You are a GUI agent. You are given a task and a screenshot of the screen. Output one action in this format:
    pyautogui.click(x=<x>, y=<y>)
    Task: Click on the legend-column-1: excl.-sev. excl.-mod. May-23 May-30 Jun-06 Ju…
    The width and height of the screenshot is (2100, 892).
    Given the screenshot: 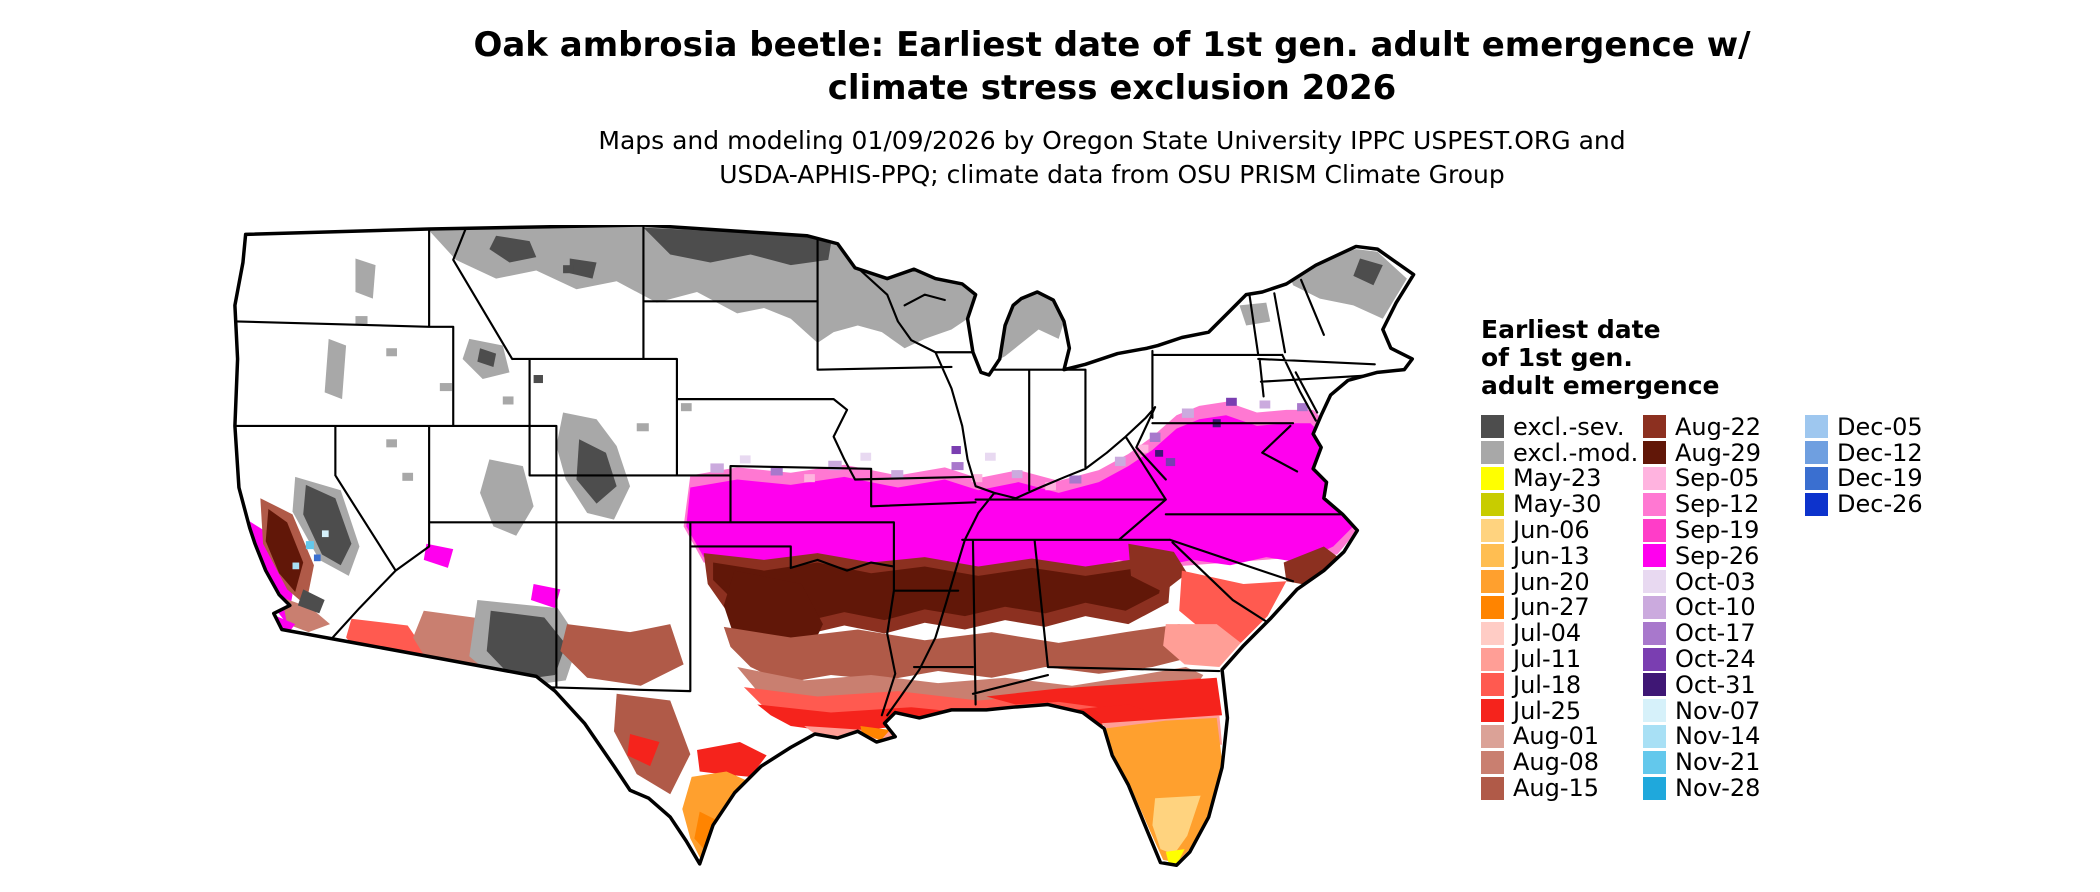 What is the action you would take?
    pyautogui.click(x=1562, y=607)
    